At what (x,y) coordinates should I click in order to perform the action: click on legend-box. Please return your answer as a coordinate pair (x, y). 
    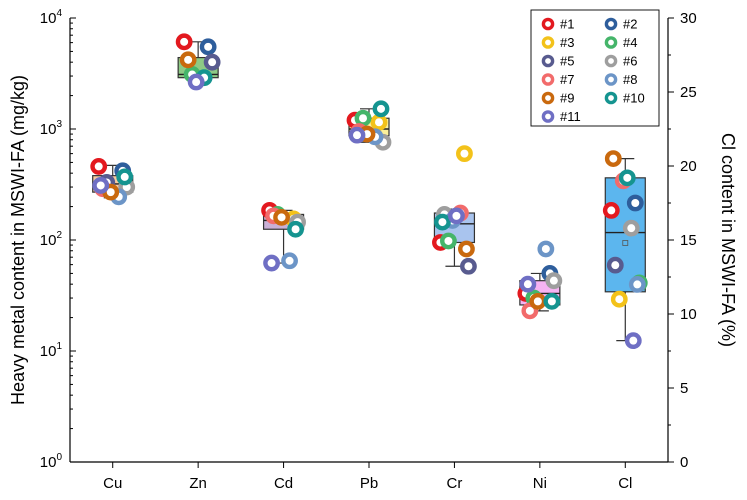
    Looking at the image, I should click on (595, 68).